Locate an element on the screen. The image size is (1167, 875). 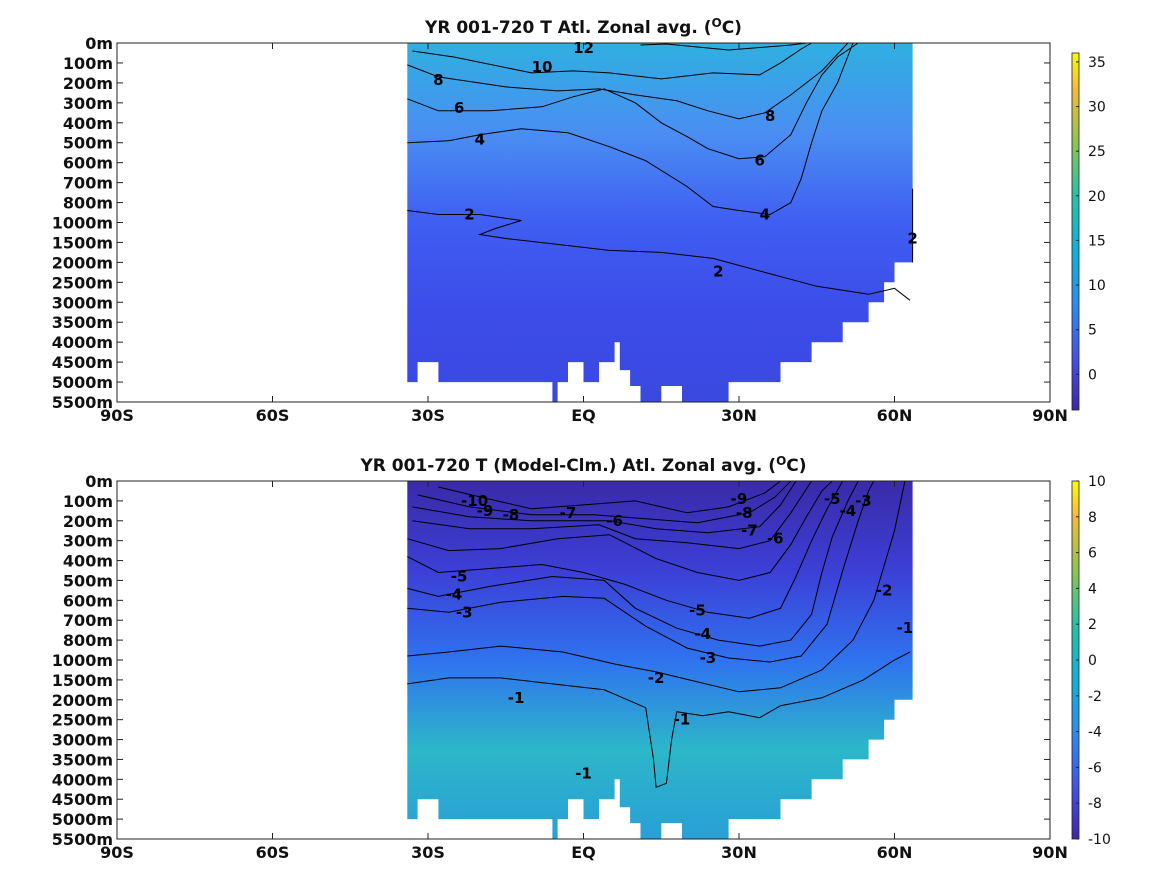
colorbar-tick-label: 5 is located at coordinates (1092, 331).